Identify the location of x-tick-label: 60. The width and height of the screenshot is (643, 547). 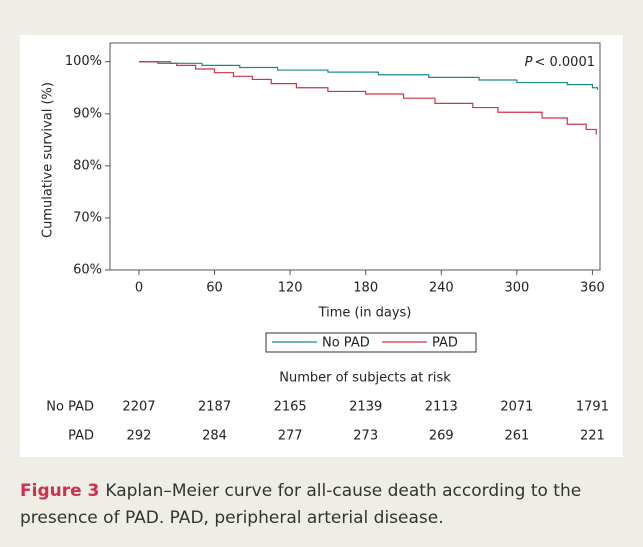
(214, 288).